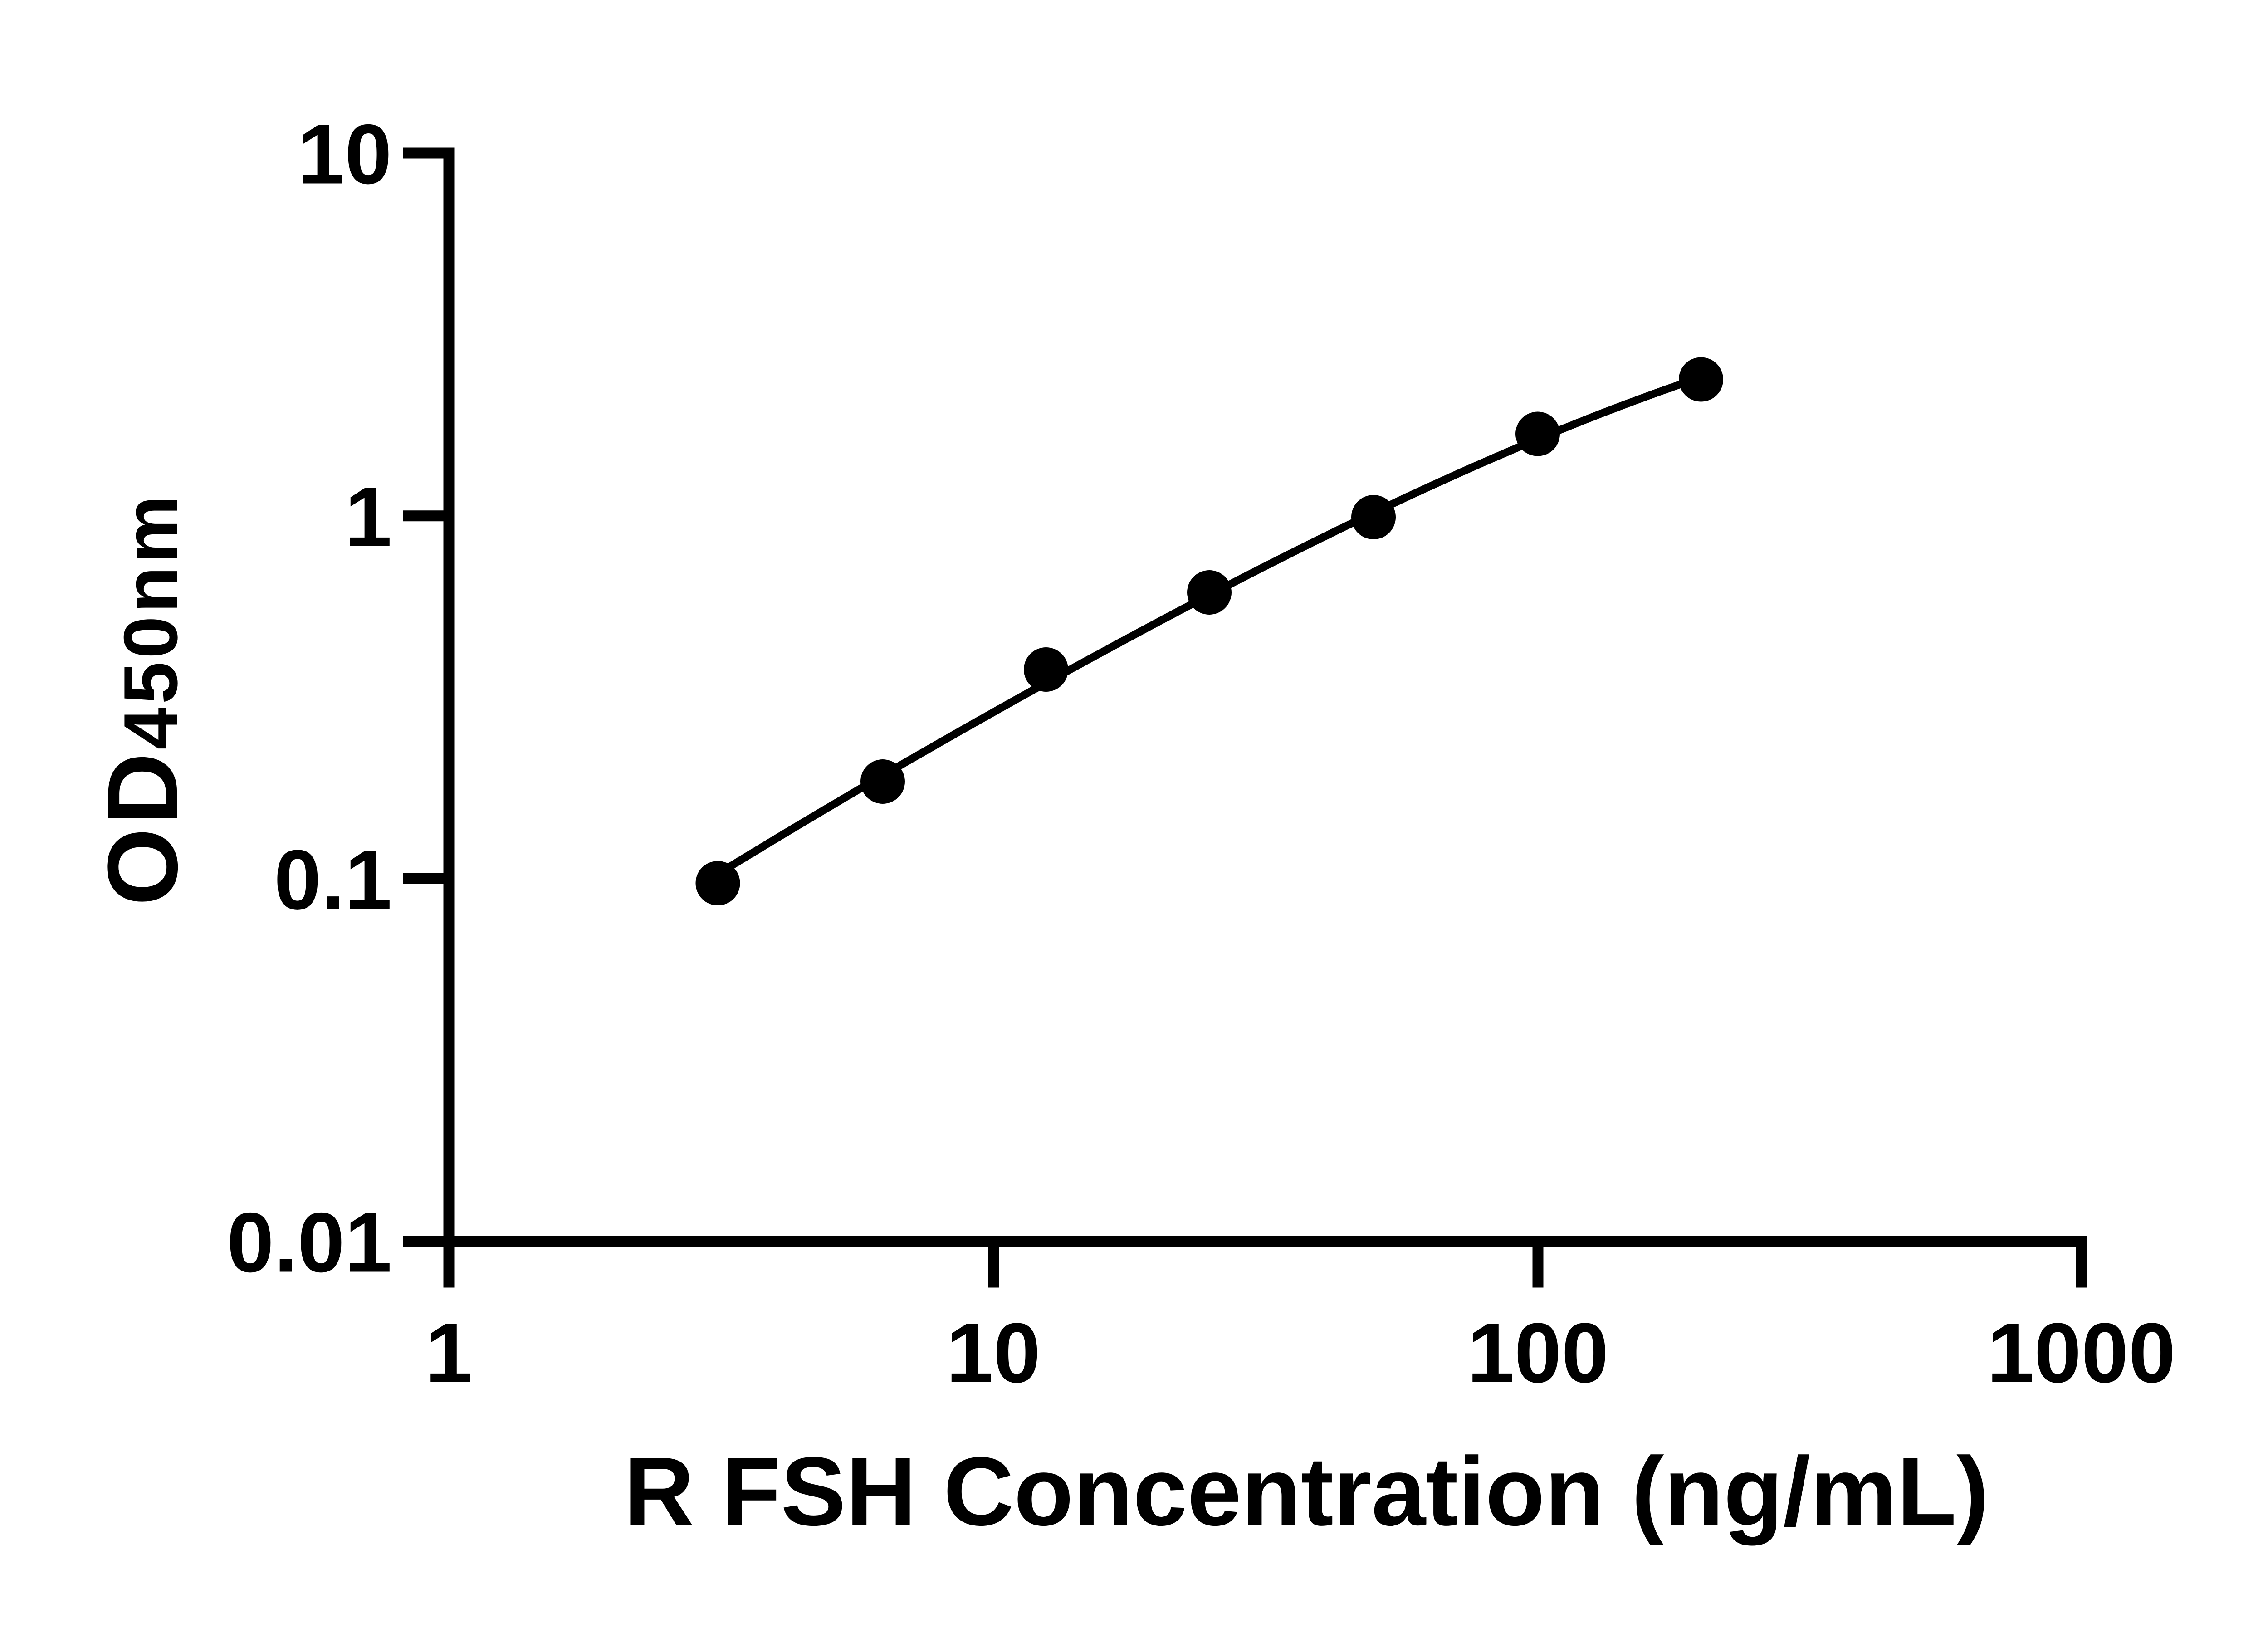 The height and width of the screenshot is (1633, 2268). Describe the element at coordinates (333, 879) in the screenshot. I see `svg-text: 0.1` at that location.